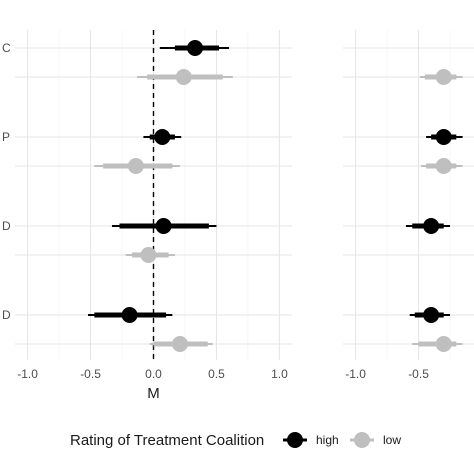  What do you see at coordinates (327, 440) in the screenshot?
I see `legend-label-high: high` at bounding box center [327, 440].